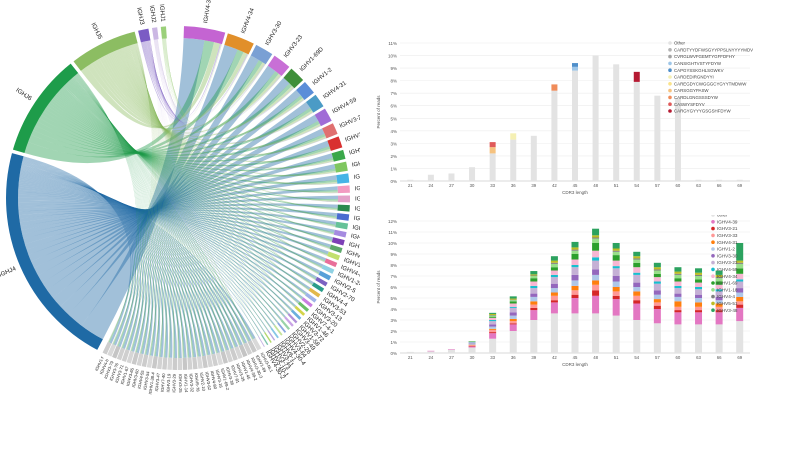 The width and height of the screenshot is (800, 450). Describe the element at coordinates (722, 216) in the screenshot. I see `legend-item-other: other` at that location.